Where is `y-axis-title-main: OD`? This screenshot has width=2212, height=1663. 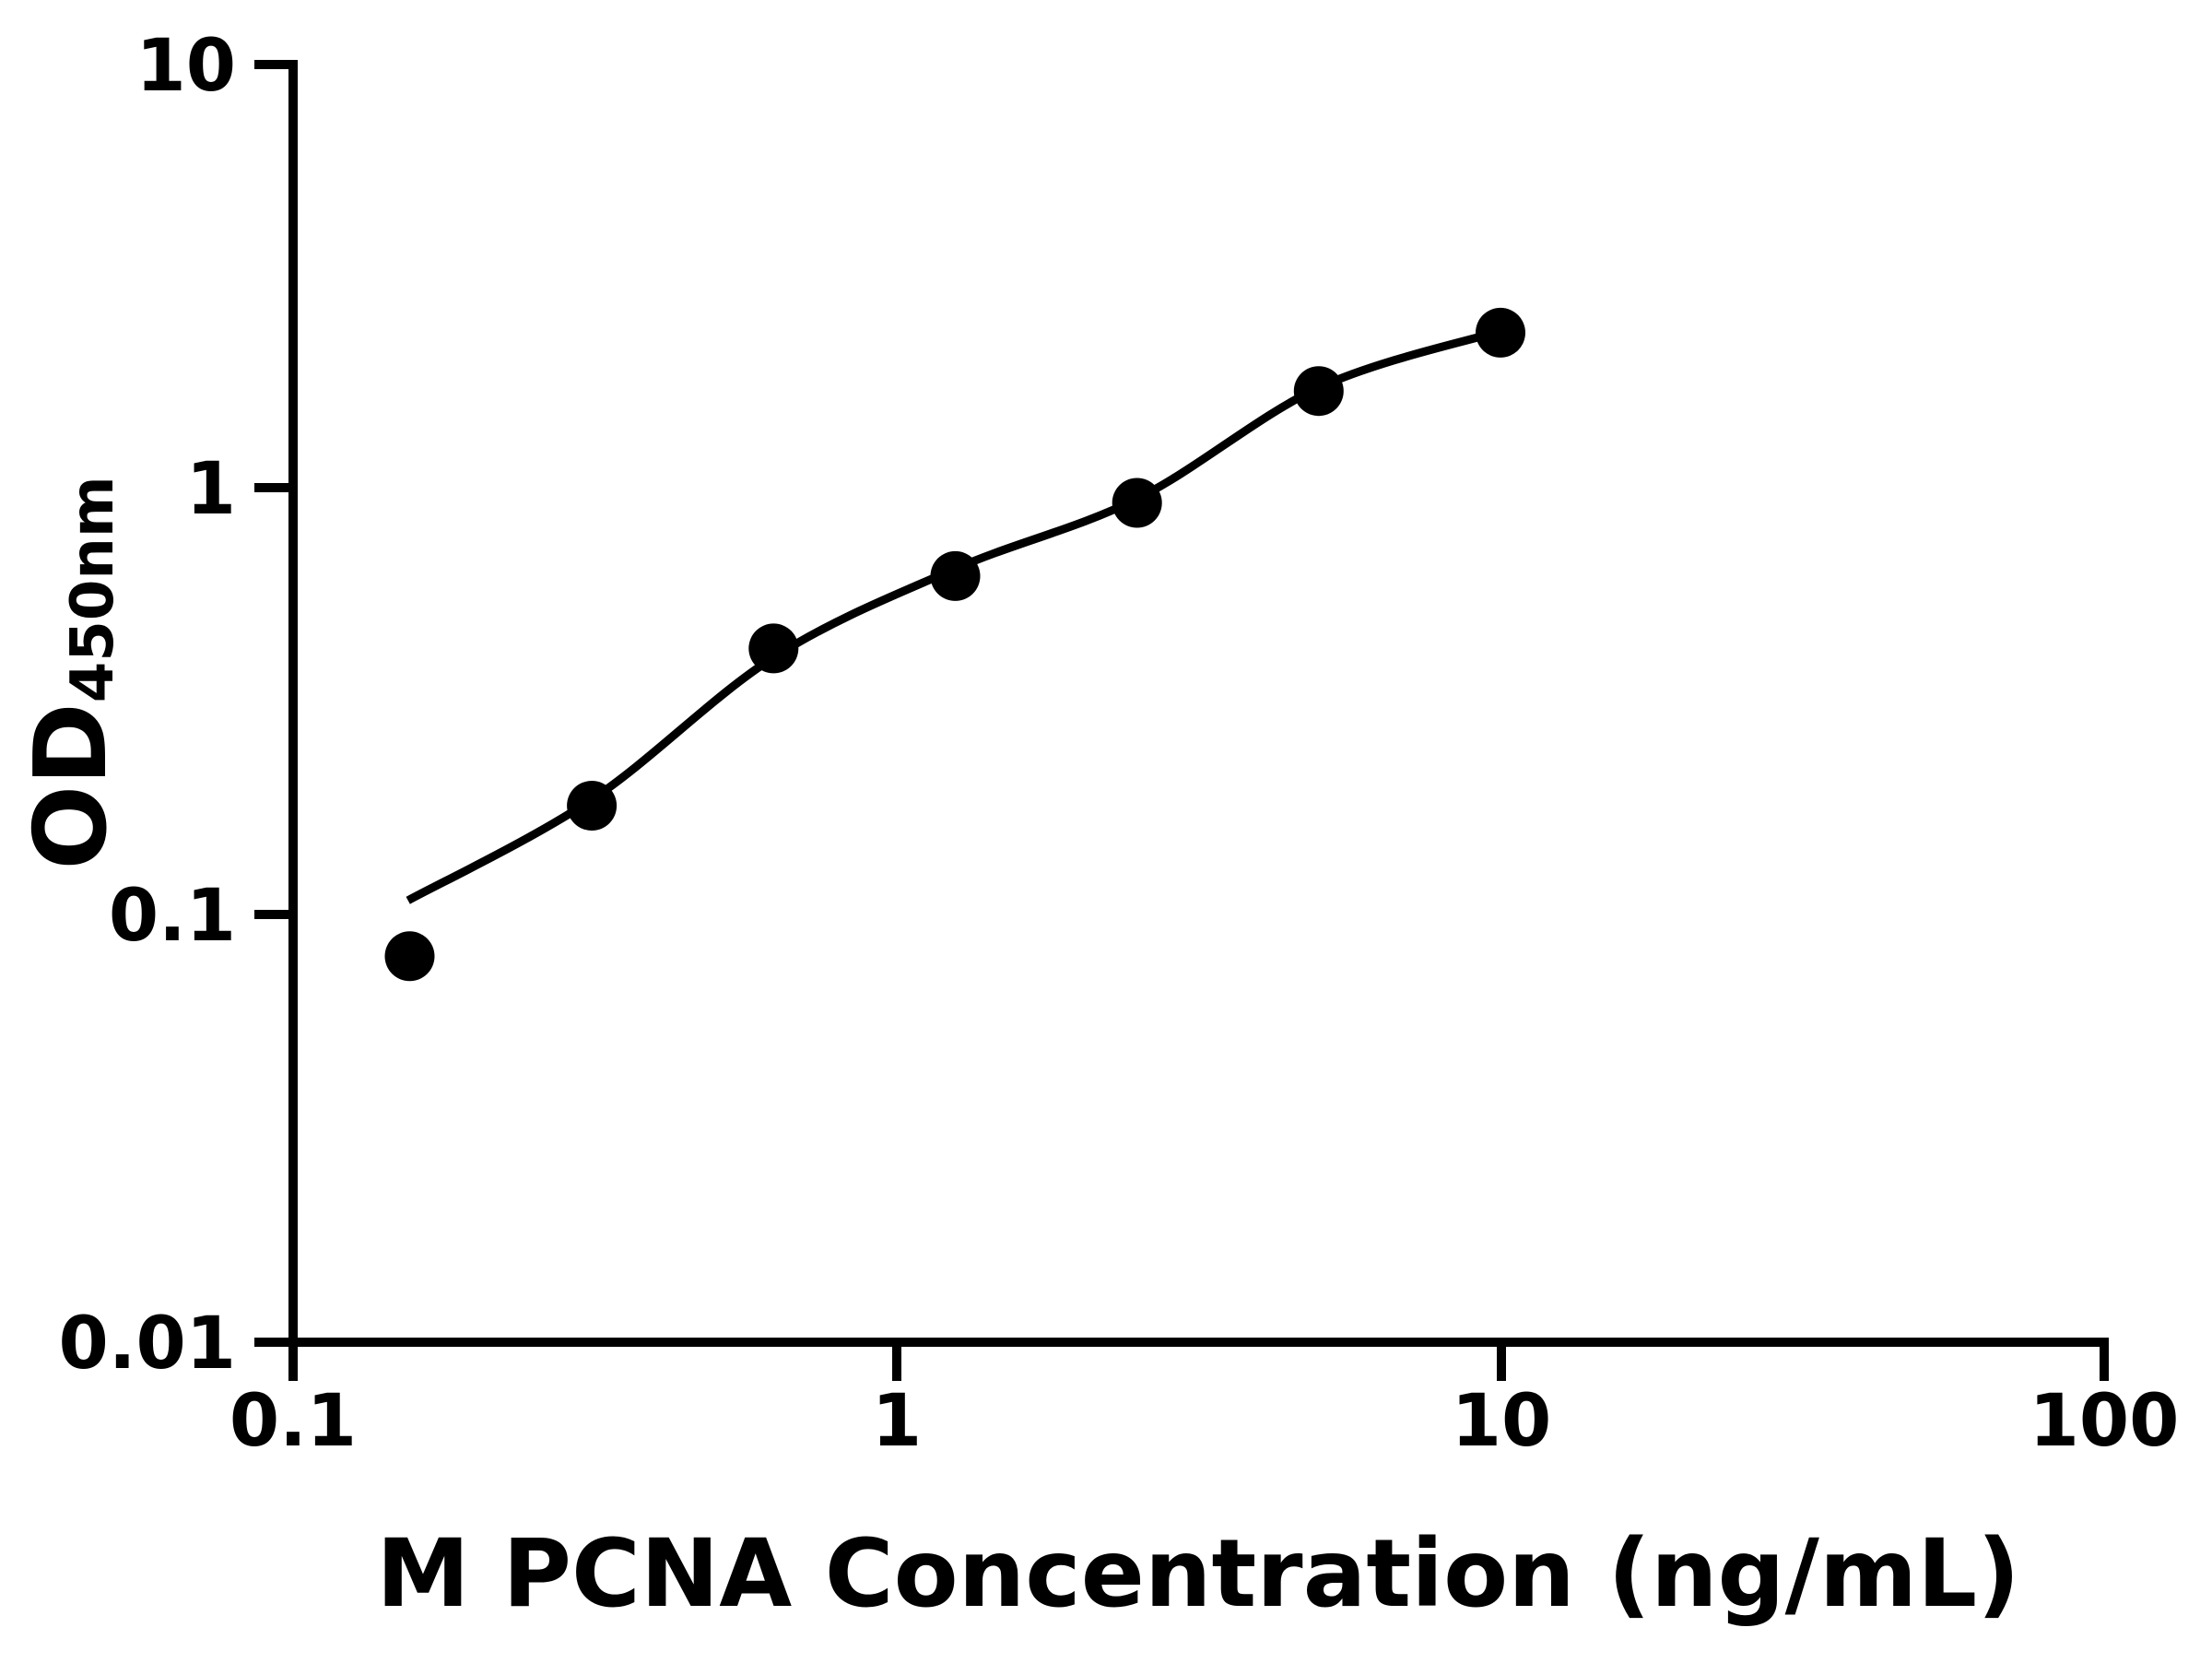 y-axis-title-main: OD is located at coordinates (71, 785).